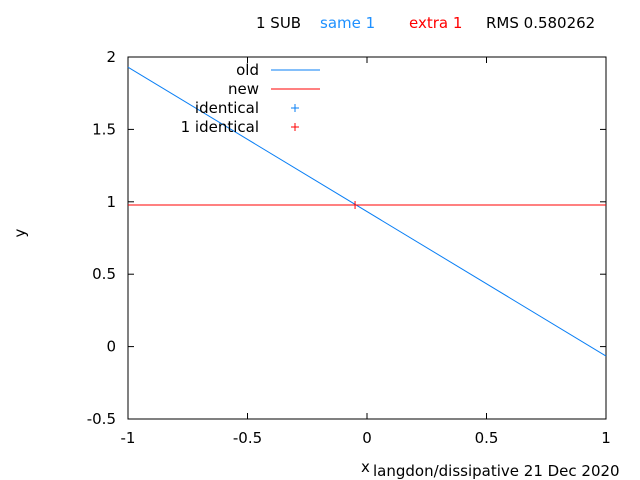 The image size is (640, 480). I want to click on y-tick-label: 2, so click(111, 57).